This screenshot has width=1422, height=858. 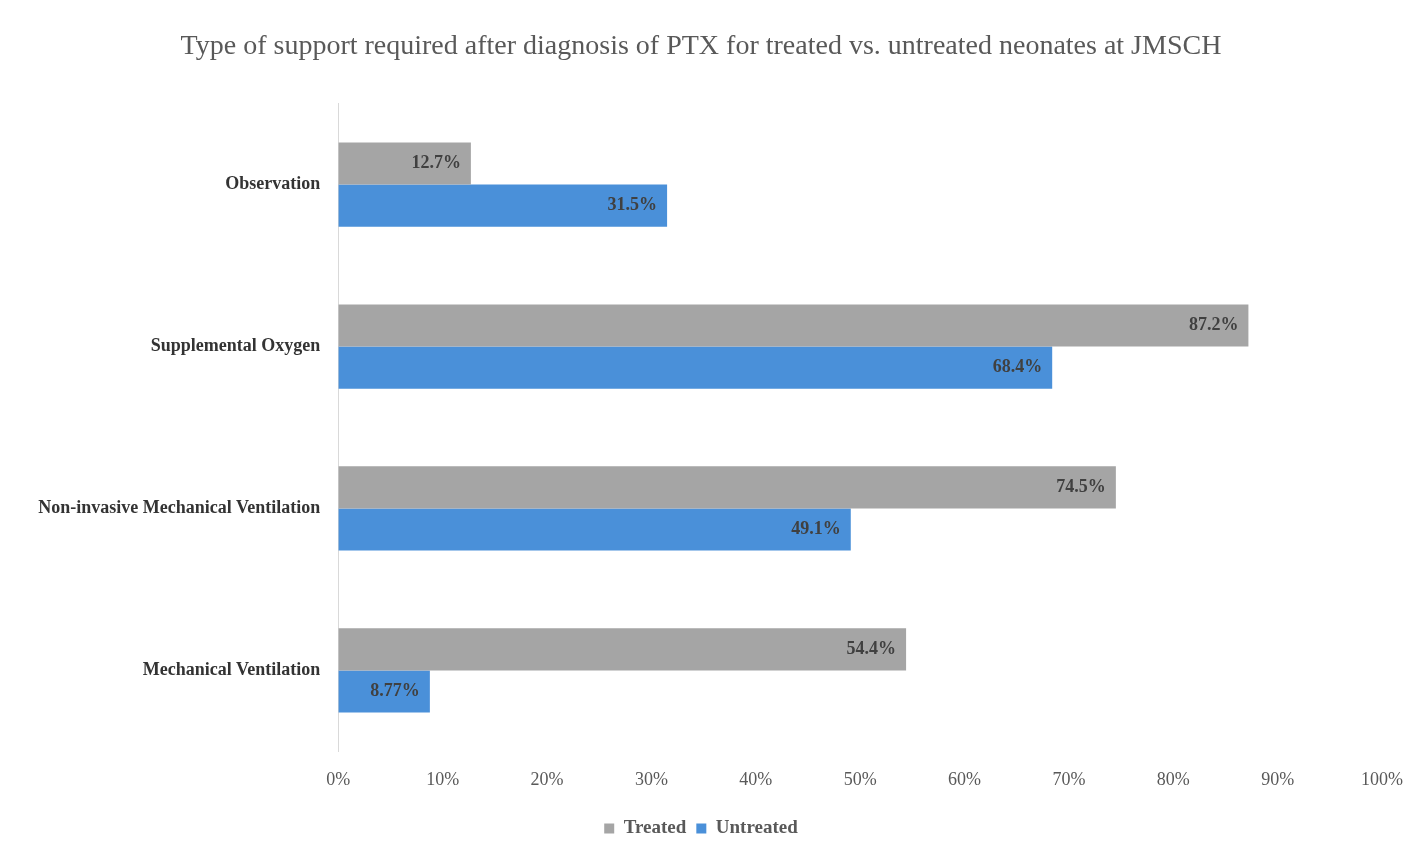 What do you see at coordinates (701, 45) in the screenshot?
I see `chart-title: Type of support required after diagnosis of PTX for treated vs. untreated neonates at JMSCH` at bounding box center [701, 45].